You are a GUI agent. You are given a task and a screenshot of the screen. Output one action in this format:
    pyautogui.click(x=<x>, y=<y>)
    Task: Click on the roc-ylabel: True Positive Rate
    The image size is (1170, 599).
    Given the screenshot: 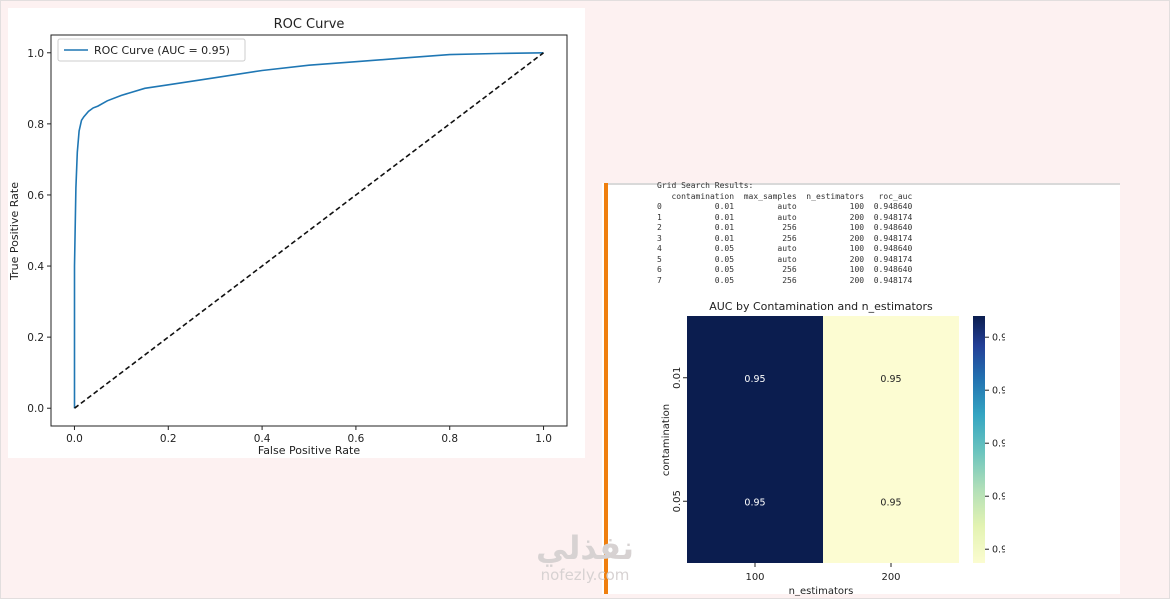 What is the action you would take?
    pyautogui.click(x=14, y=231)
    